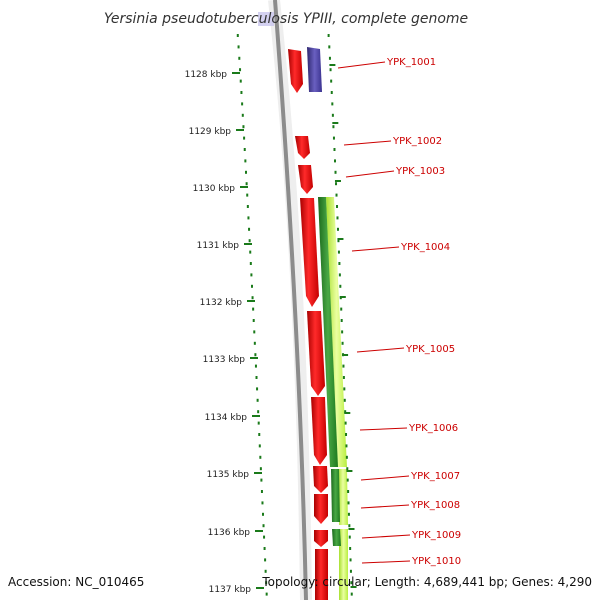 This screenshot has height=600, width=600. I want to click on gene-label-YPK_1007: YPK_1007, so click(435, 476).